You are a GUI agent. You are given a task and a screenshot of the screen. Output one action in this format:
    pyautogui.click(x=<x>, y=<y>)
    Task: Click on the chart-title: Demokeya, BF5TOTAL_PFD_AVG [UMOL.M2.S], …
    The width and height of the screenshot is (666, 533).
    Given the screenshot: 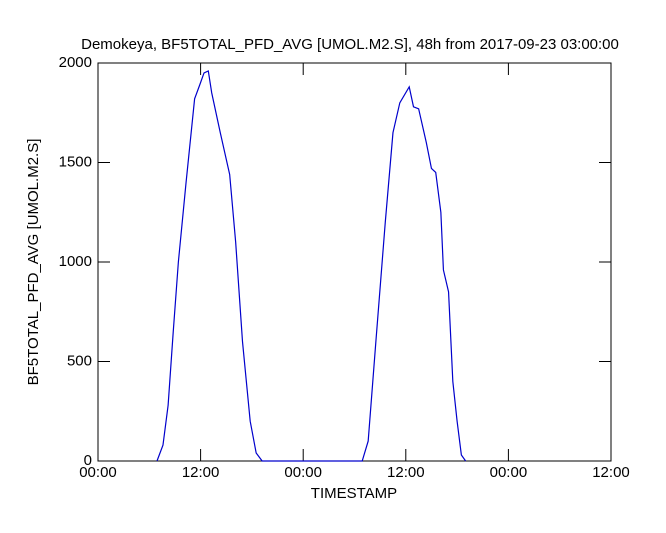 What is the action you would take?
    pyautogui.click(x=350, y=44)
    